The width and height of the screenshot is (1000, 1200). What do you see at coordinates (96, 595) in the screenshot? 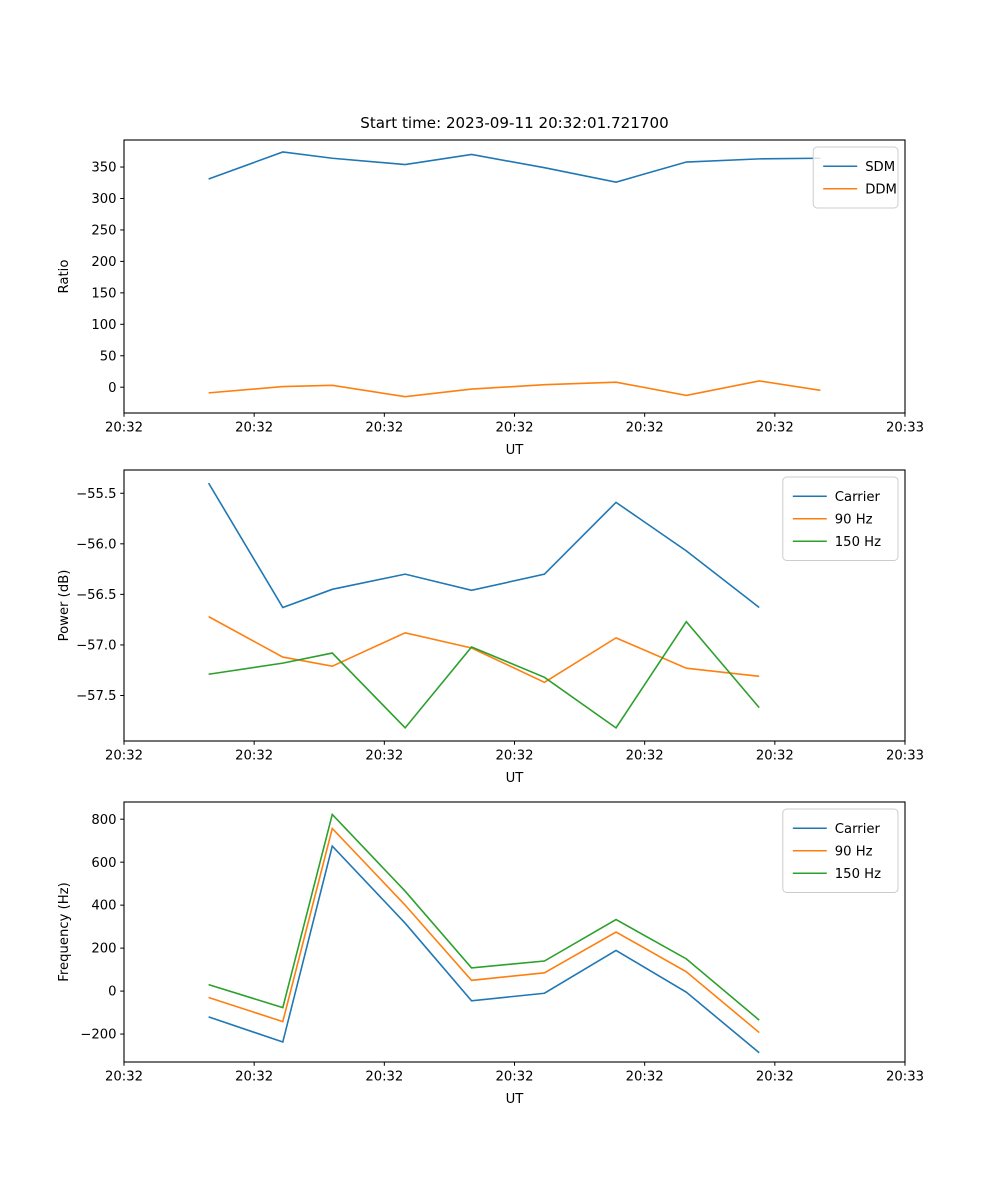
I see `y-tick-label: −56.5` at bounding box center [96, 595].